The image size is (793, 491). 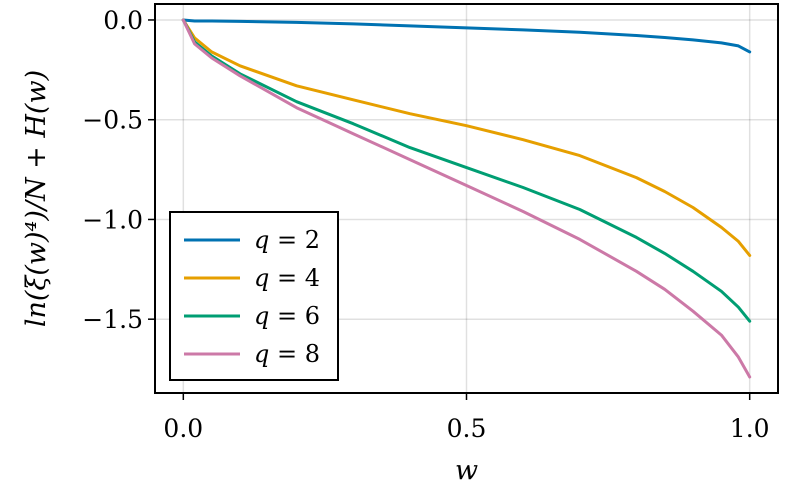 I want to click on legend-label-2: q = 4, so click(x=287, y=278).